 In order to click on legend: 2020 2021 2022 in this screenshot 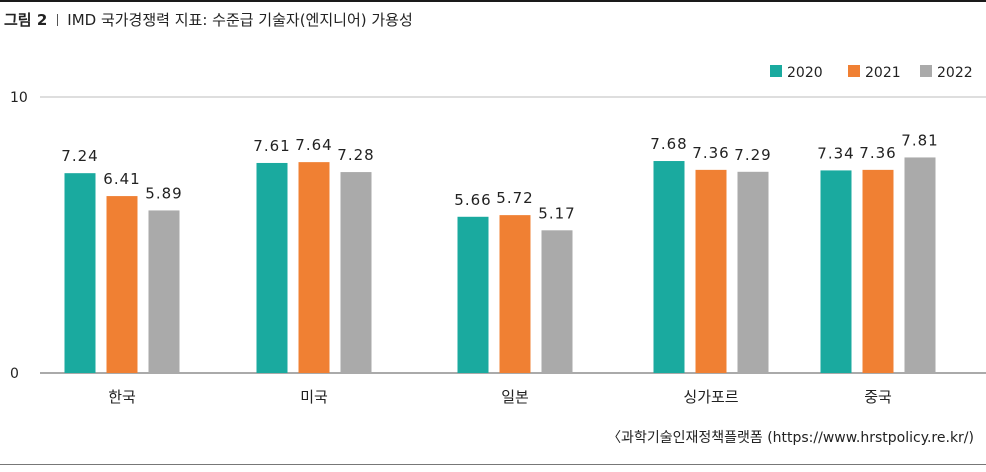, I will do `click(871, 73)`.